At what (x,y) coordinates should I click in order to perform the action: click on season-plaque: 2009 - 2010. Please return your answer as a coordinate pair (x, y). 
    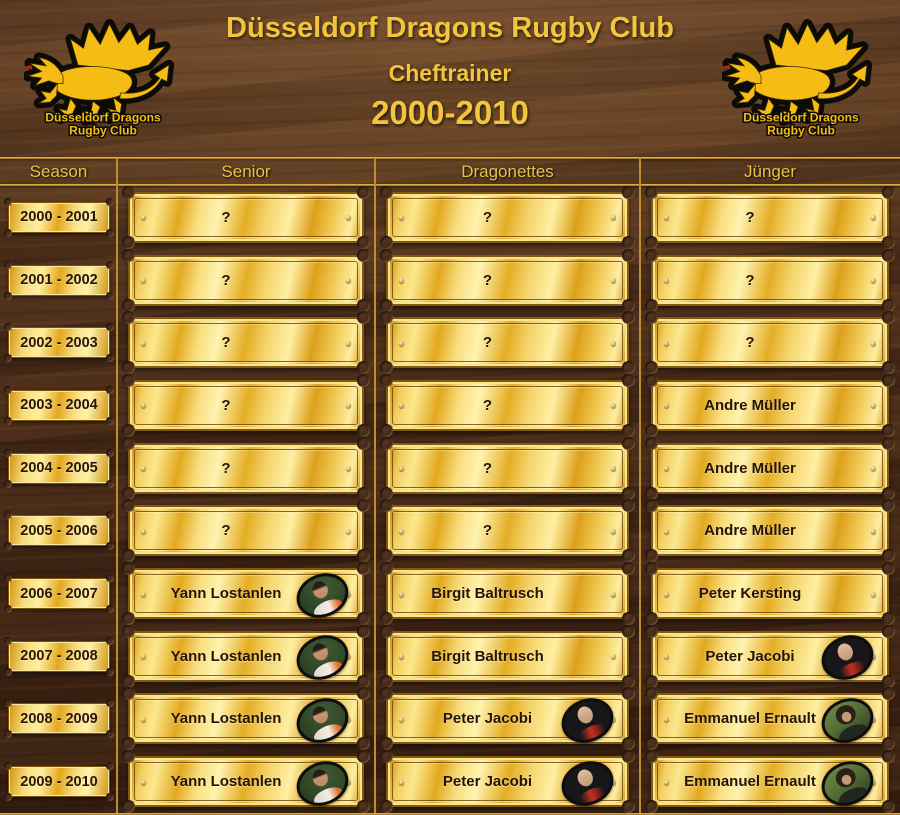
    Looking at the image, I should click on (59, 782).